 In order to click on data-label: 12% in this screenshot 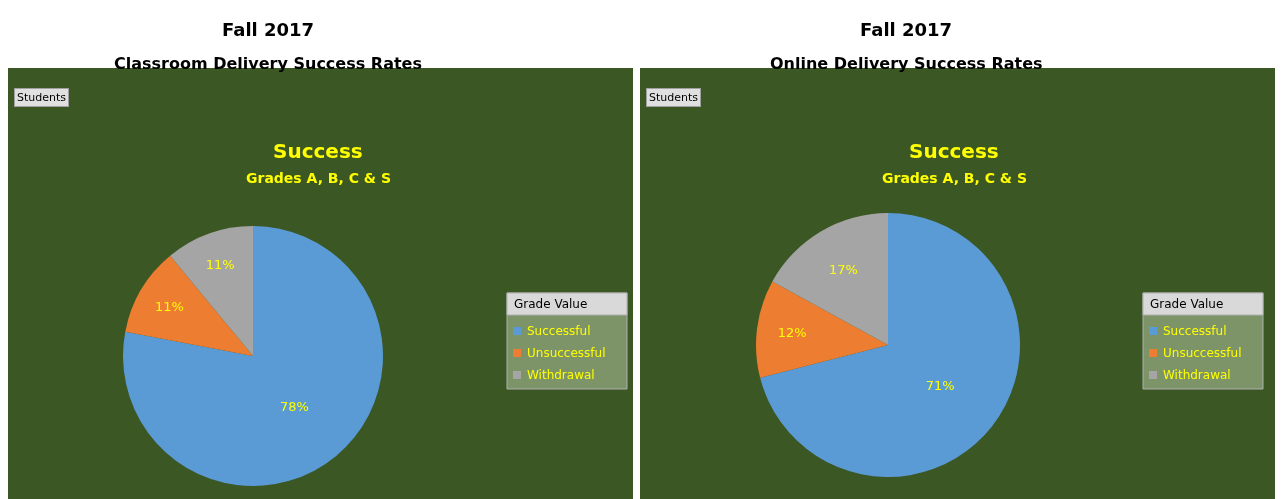, I will do `click(792, 333)`.